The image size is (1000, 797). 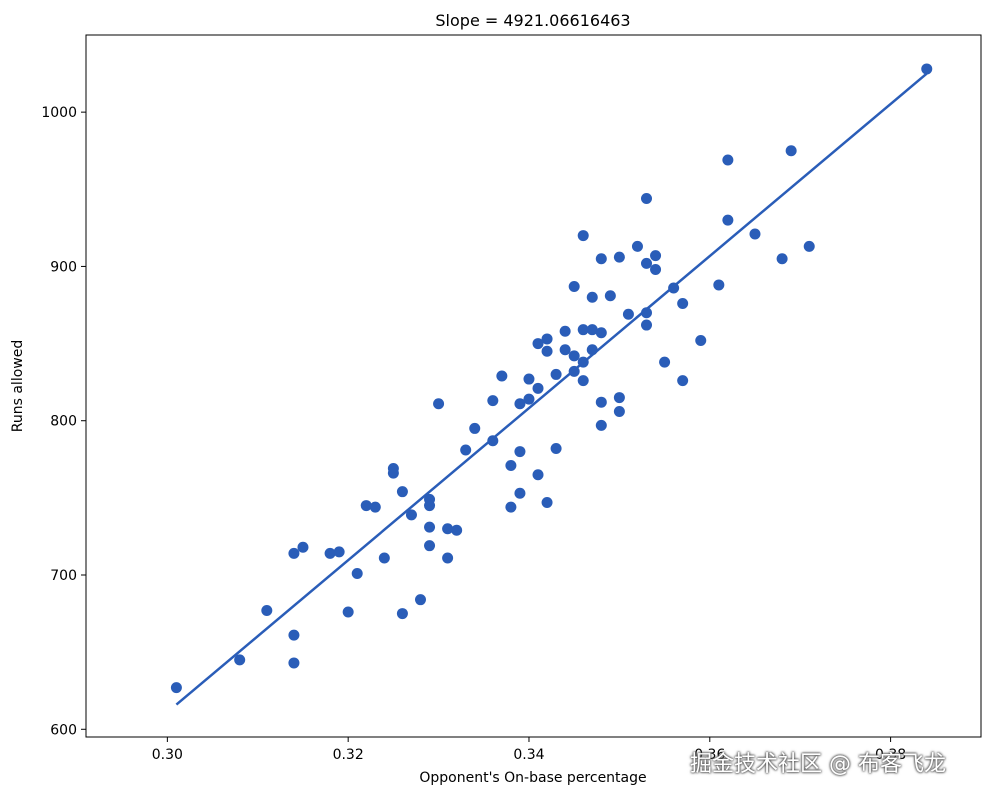 What do you see at coordinates (532, 20) in the screenshot?
I see `chart-title: Slope = 4921.06616463` at bounding box center [532, 20].